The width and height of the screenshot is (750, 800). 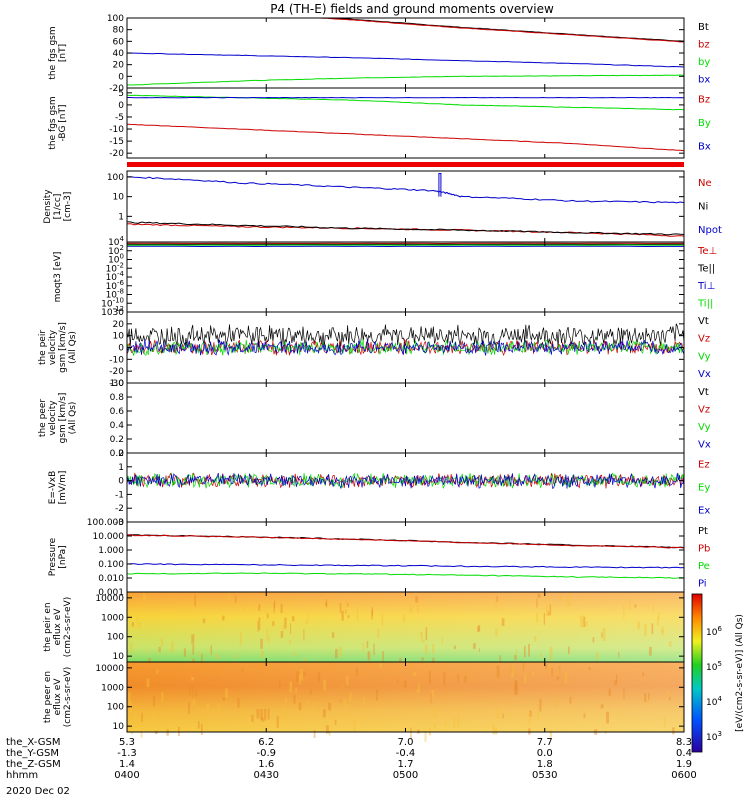 I want to click on series-ne, so click(x=405, y=230).